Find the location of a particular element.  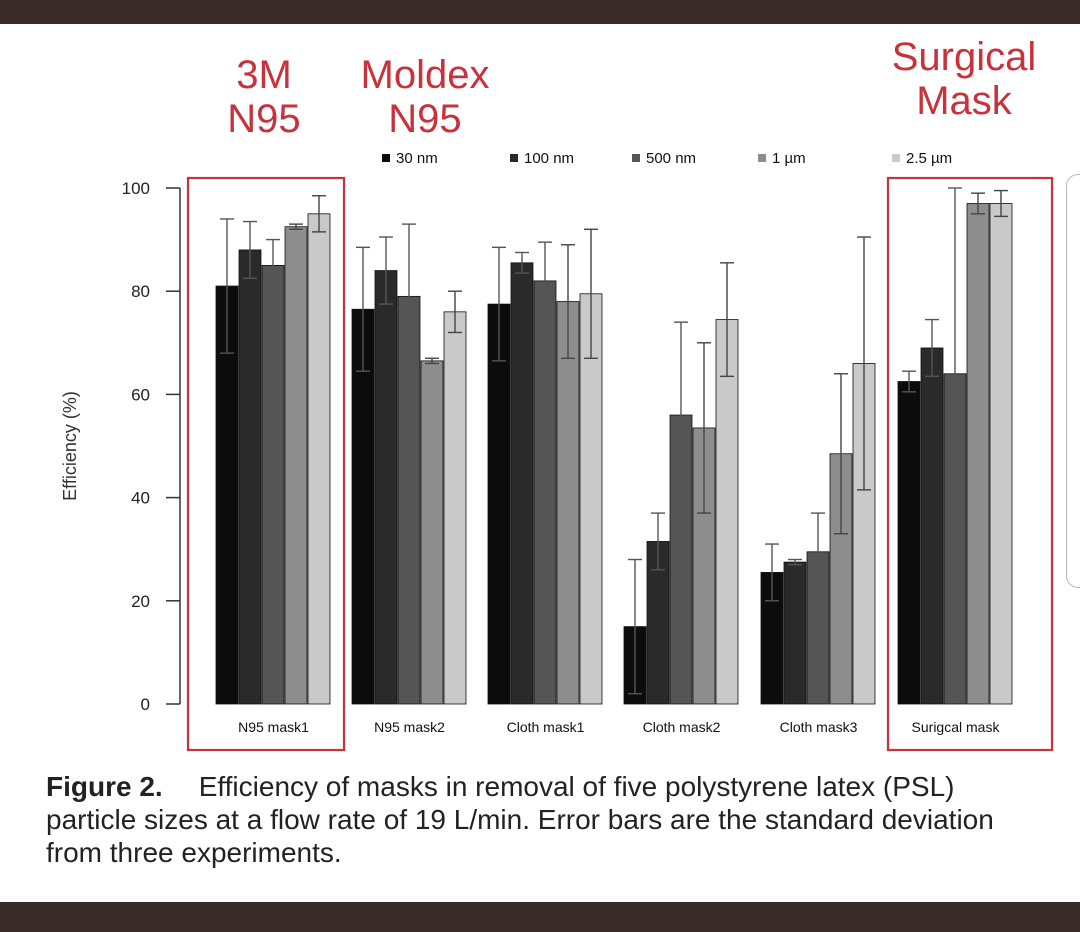

caption-label: Figure 2. is located at coordinates (104, 786).